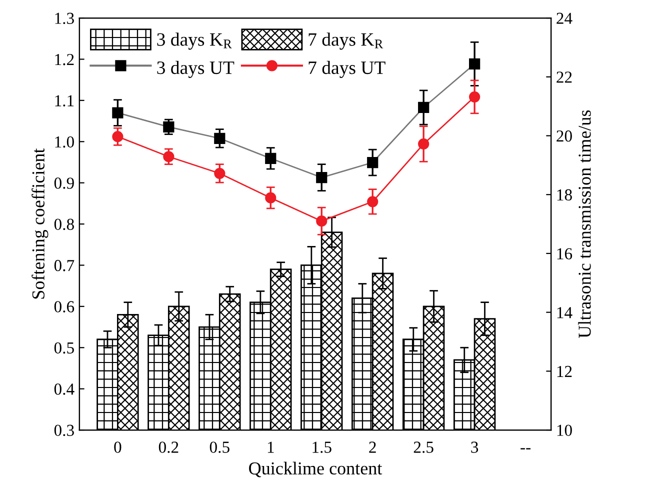 This screenshot has height=487, width=646. What do you see at coordinates (64, 100) in the screenshot?
I see `y-tick-label: 1.1` at bounding box center [64, 100].